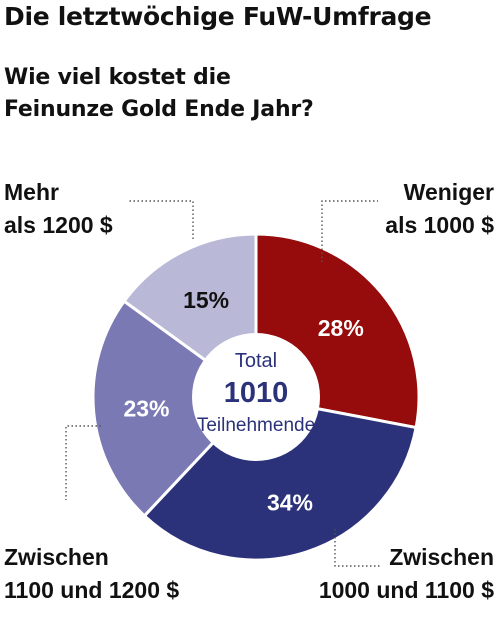  I want to click on leader-line-mehr, so click(161, 219).